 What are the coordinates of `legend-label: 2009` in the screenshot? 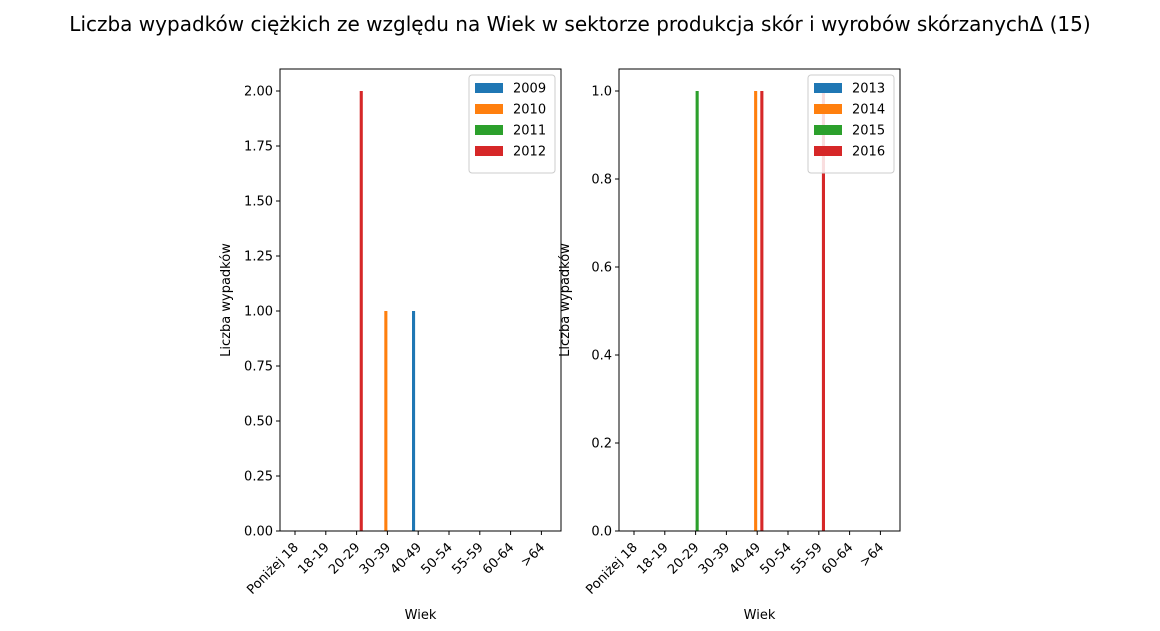 It's located at (529, 89).